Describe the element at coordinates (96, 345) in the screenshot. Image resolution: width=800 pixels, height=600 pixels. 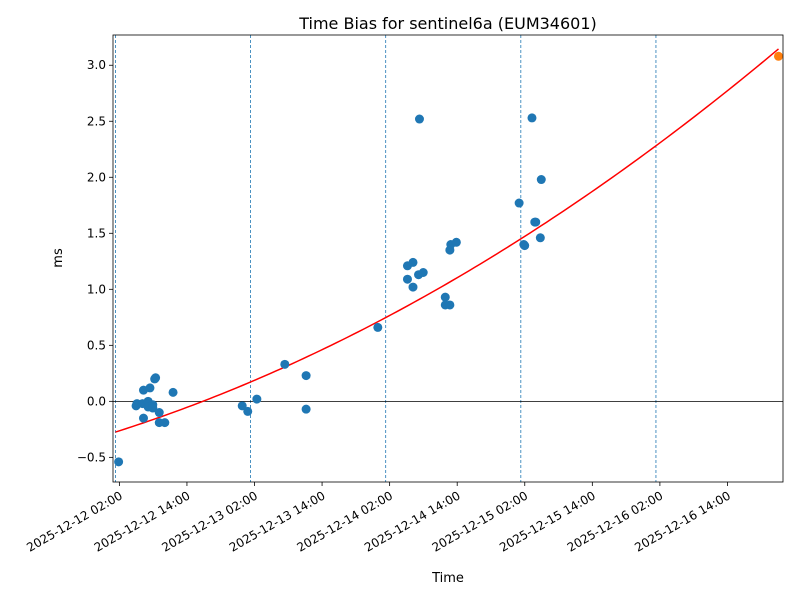
I see `y-tick-label: 0.5` at that location.